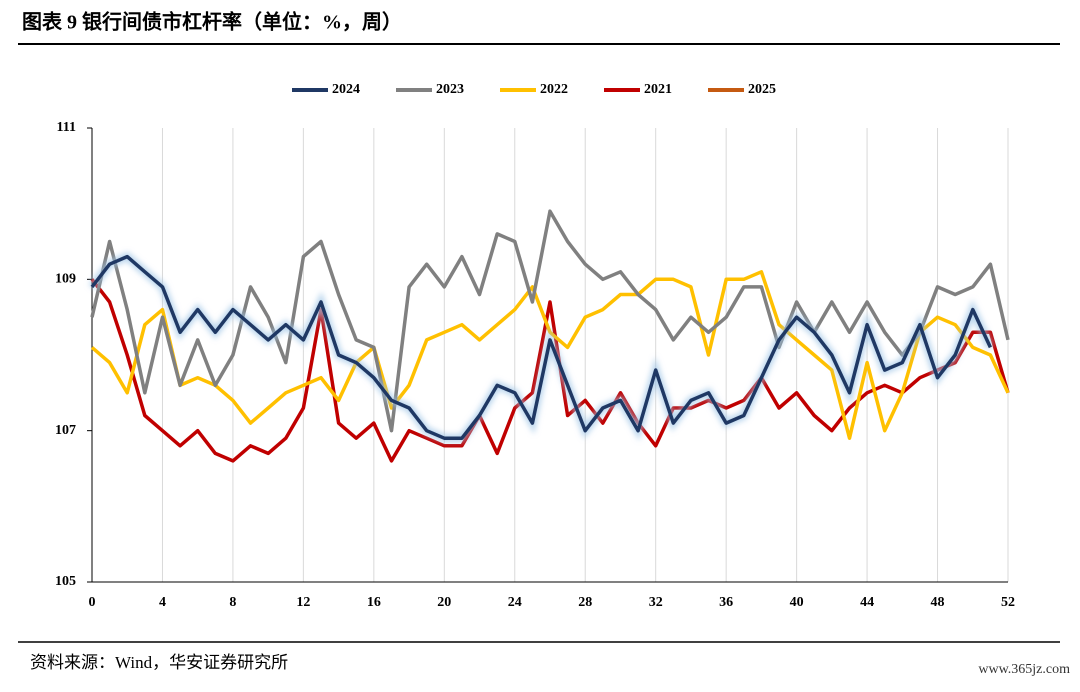 The width and height of the screenshot is (1080, 692). Describe the element at coordinates (65, 279) in the screenshot. I see `y-tick-label: 109` at that location.